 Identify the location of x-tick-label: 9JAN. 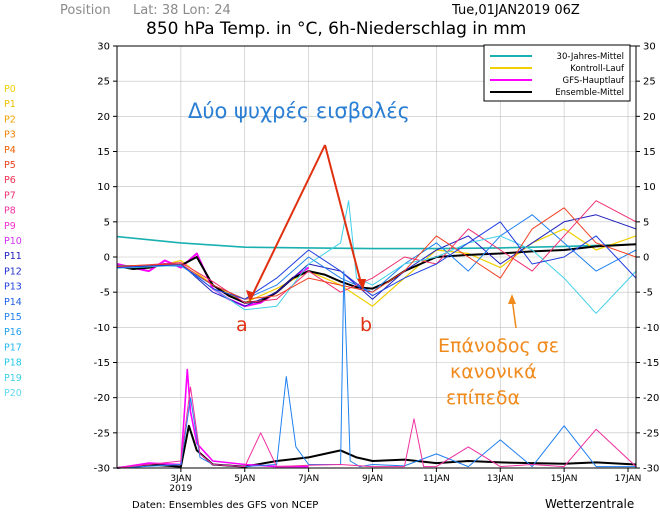
(372, 479).